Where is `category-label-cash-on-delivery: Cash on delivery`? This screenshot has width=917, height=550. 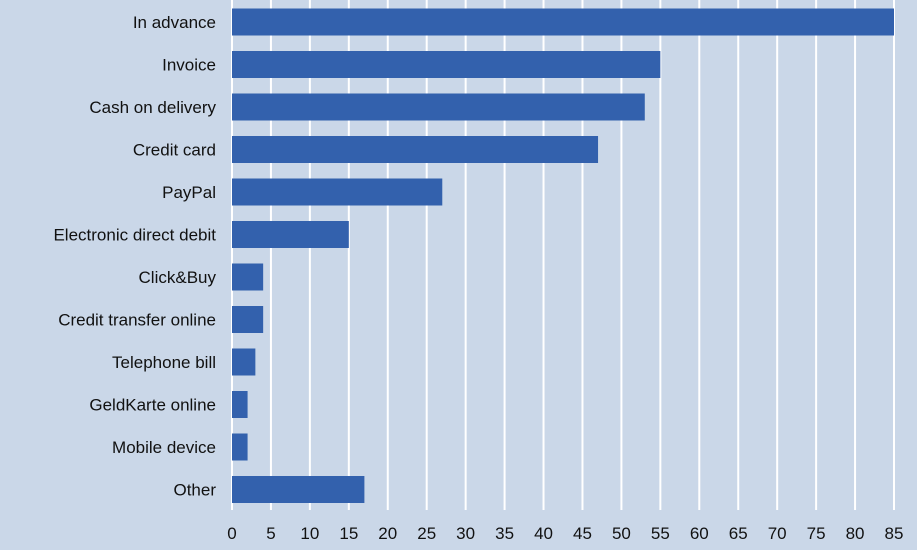 category-label-cash-on-delivery: Cash on delivery is located at coordinates (152, 107).